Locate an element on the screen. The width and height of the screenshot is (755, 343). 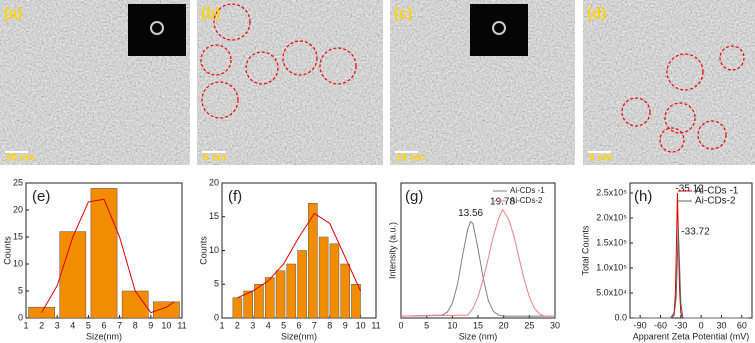
x-tick-label: -60 is located at coordinates (660, 325).